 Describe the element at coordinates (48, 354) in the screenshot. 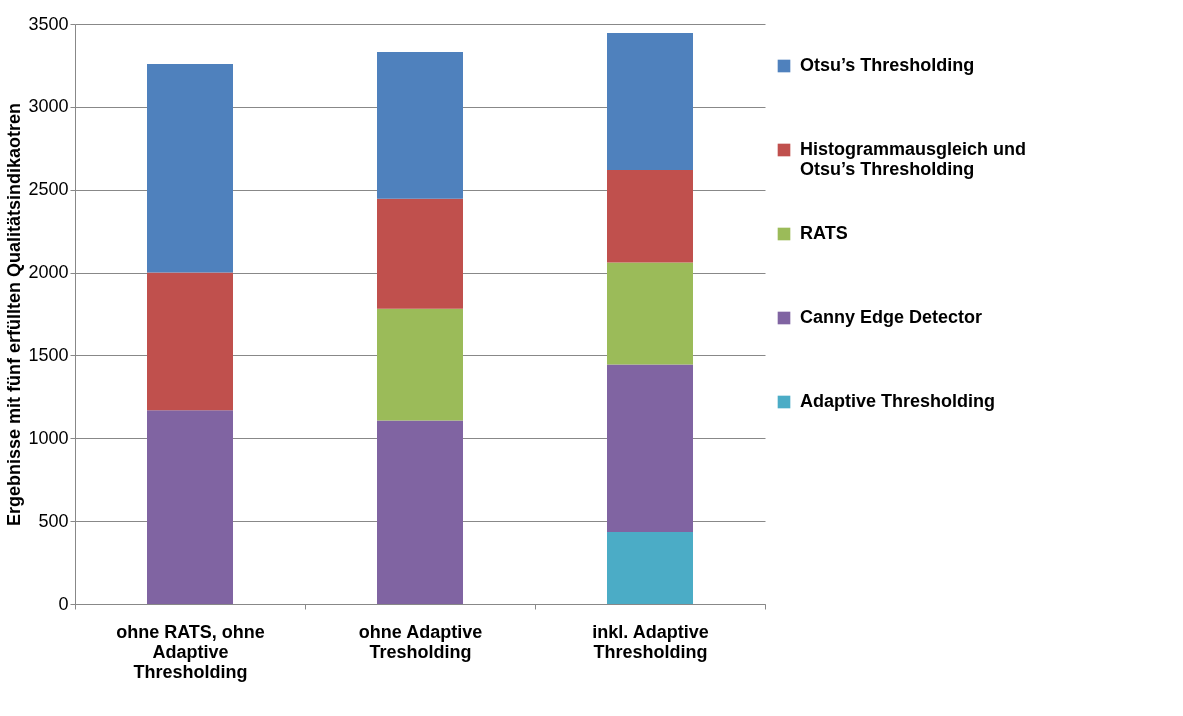

I see `y-tick-label: 1500` at that location.